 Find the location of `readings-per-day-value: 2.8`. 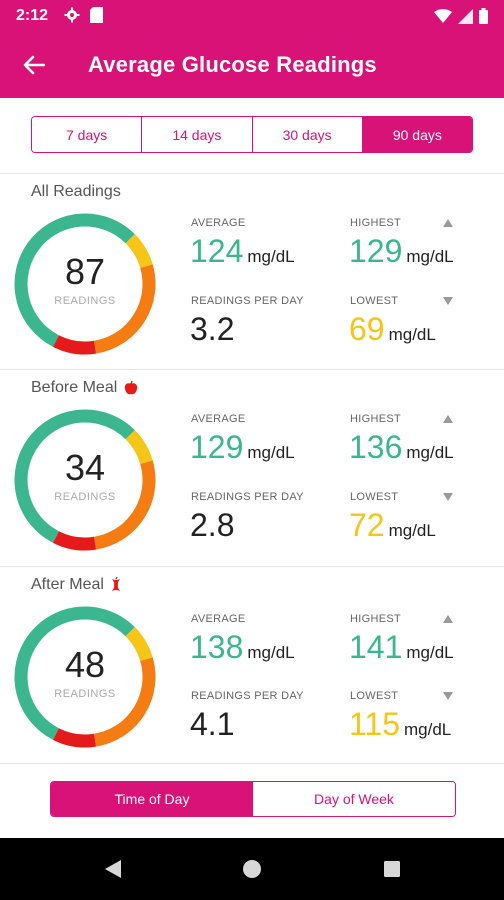

readings-per-day-value: 2.8 is located at coordinates (212, 525).